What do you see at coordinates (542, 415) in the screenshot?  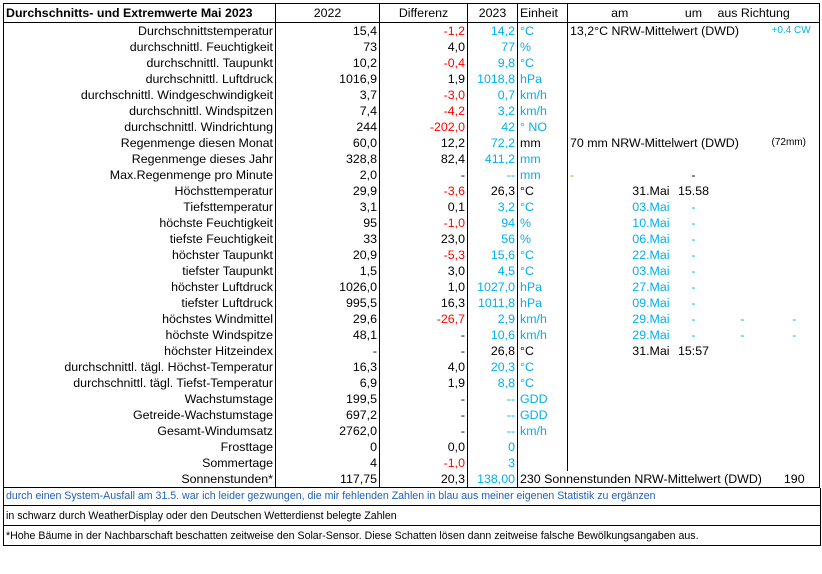 I see `value-unit: GDD` at bounding box center [542, 415].